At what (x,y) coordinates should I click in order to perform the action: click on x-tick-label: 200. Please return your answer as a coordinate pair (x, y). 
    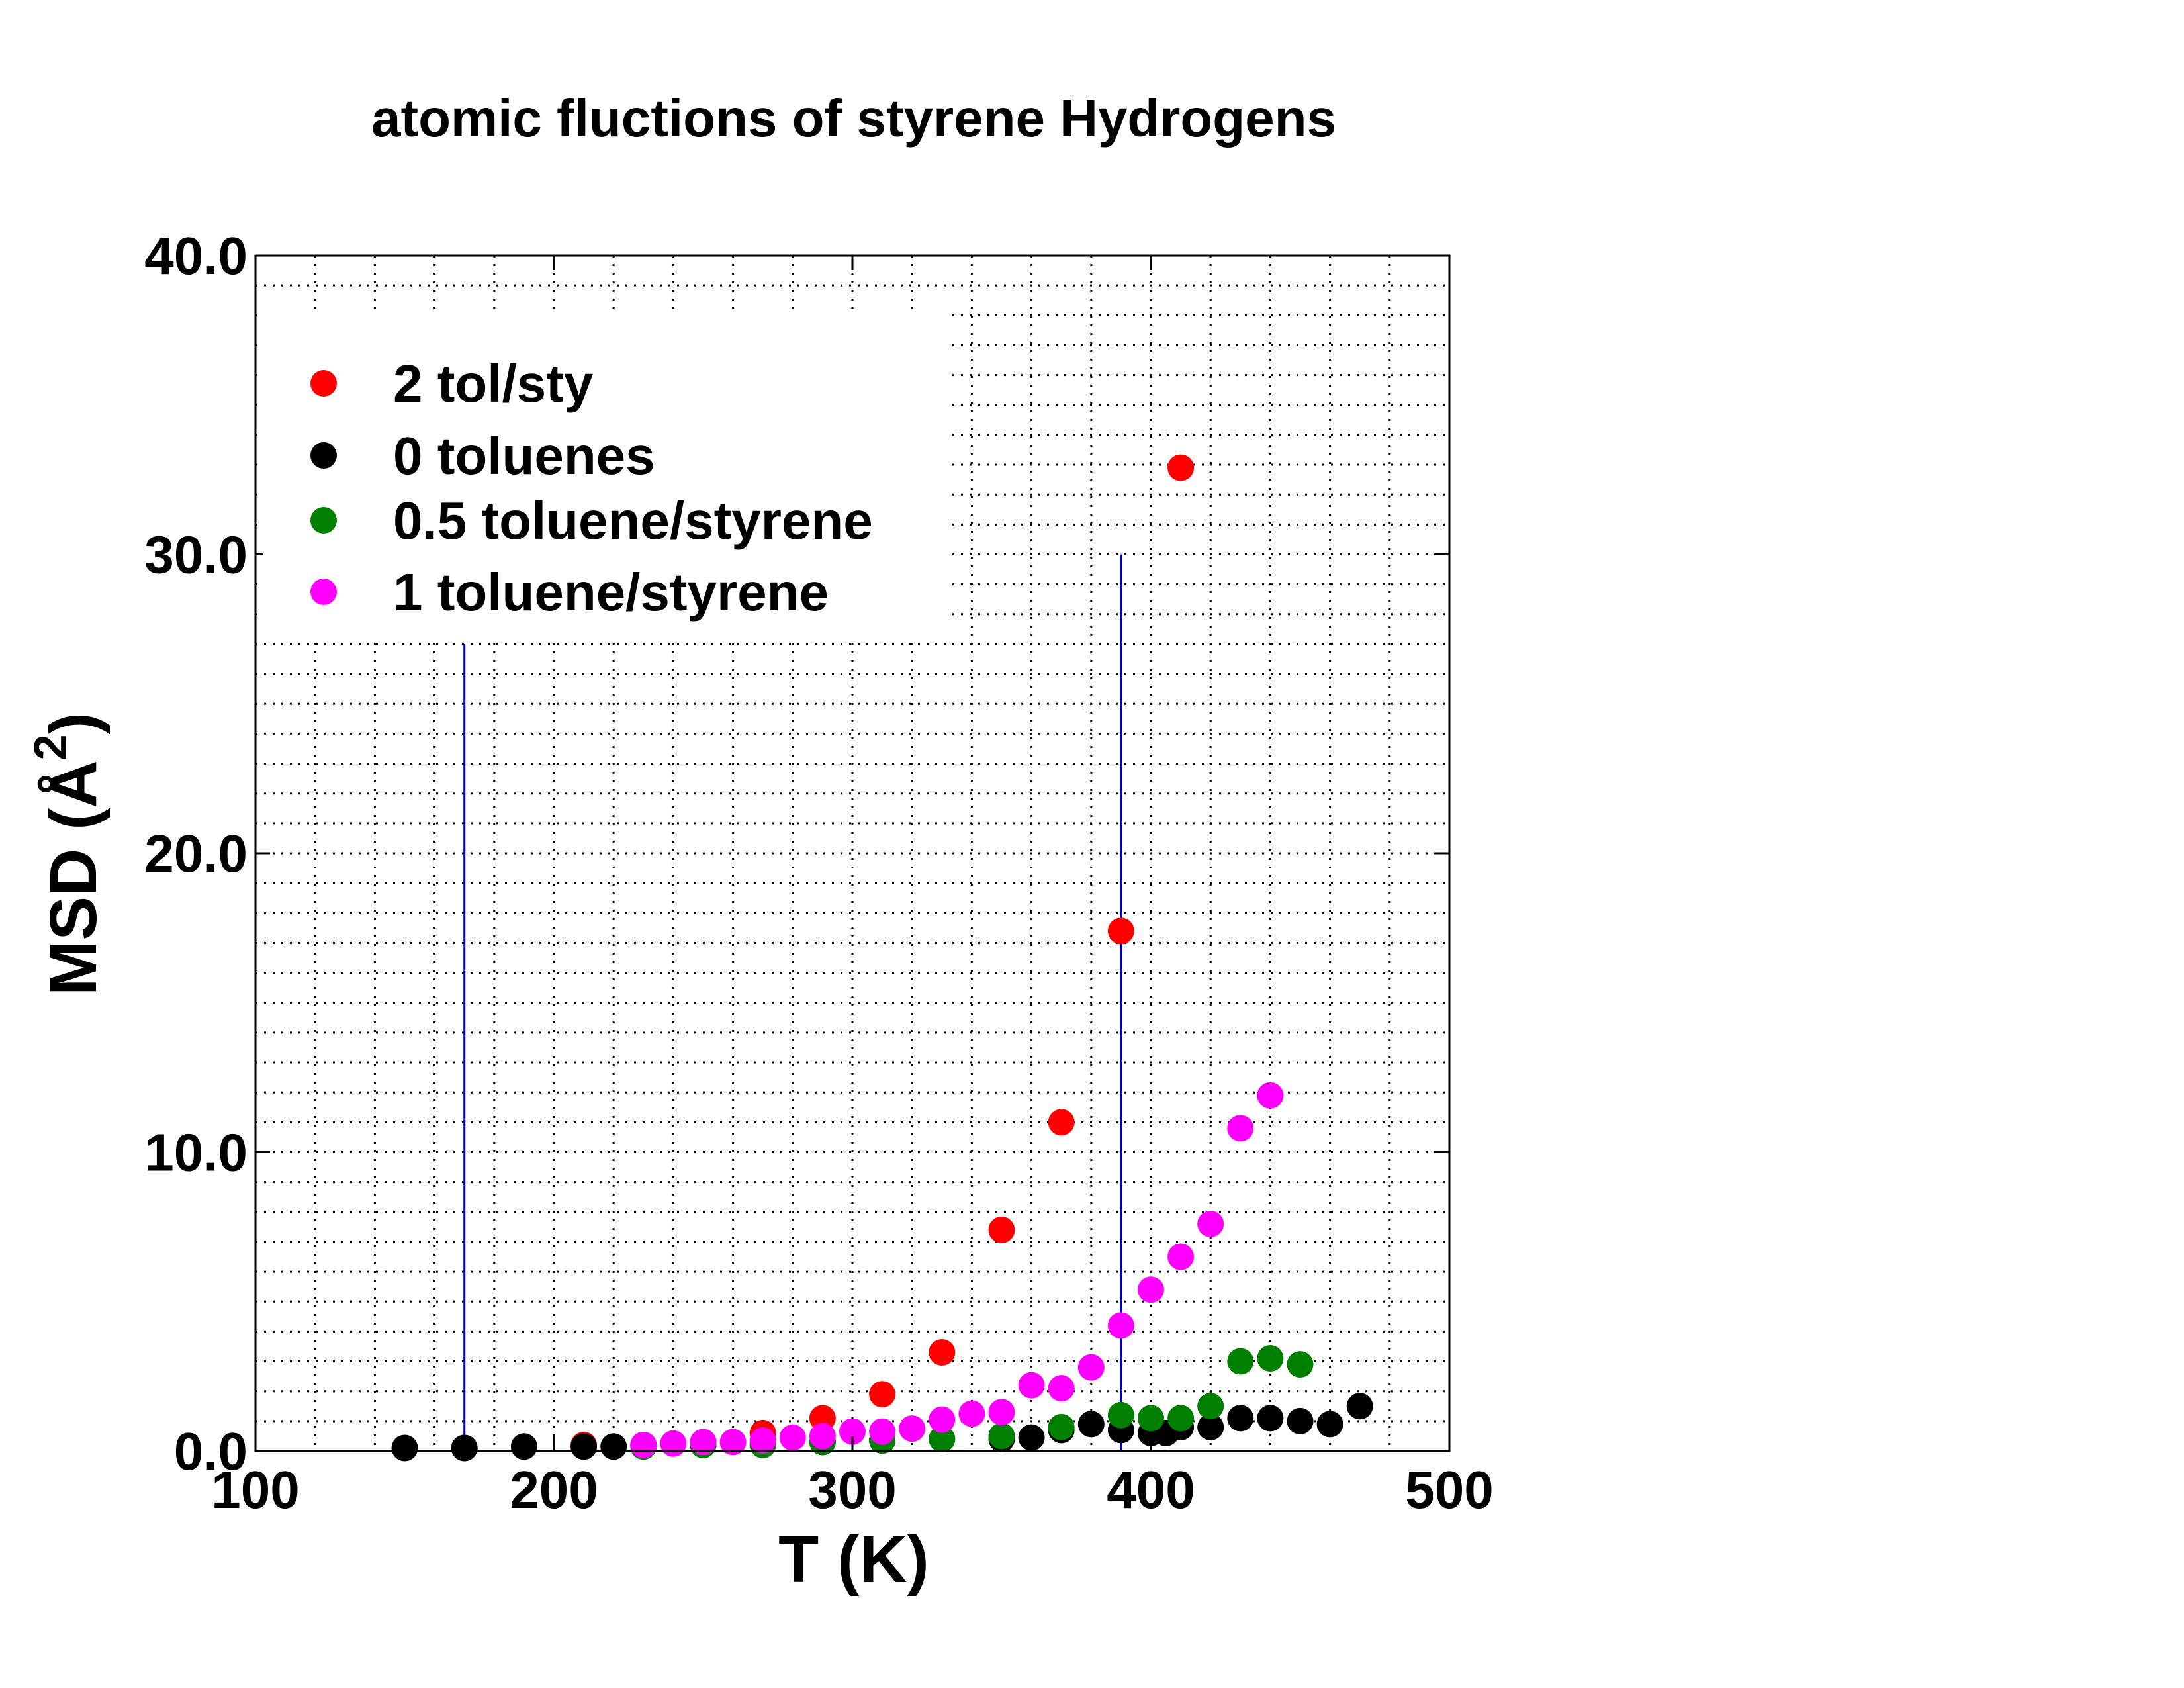
    Looking at the image, I should click on (554, 1489).